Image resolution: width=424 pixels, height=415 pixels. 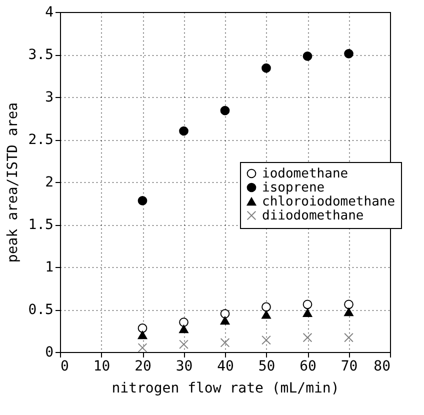 What do you see at coordinates (49, 98) in the screenshot?
I see `y-tick-label: 3` at bounding box center [49, 98].